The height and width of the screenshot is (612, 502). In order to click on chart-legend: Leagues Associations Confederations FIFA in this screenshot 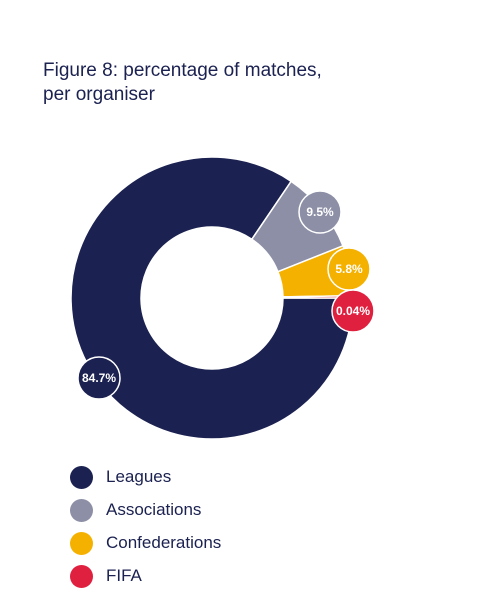, I will do `click(146, 531)`.